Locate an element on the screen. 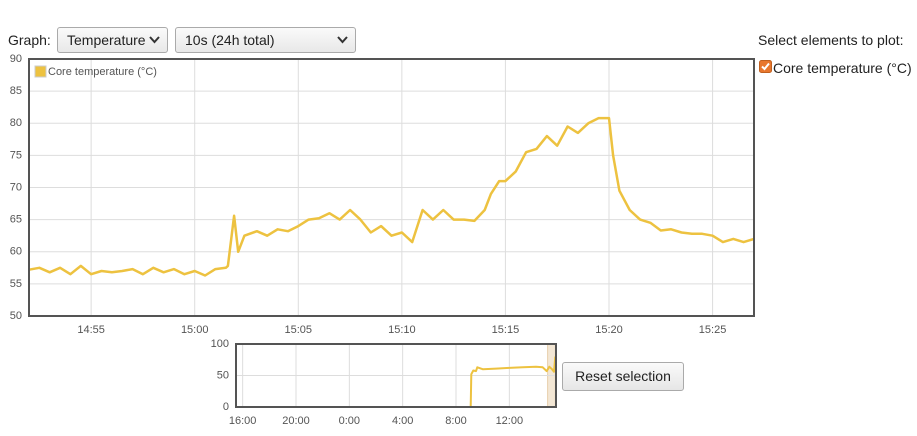 This screenshot has width=917, height=436. y-tick-label: 100 is located at coordinates (220, 344).